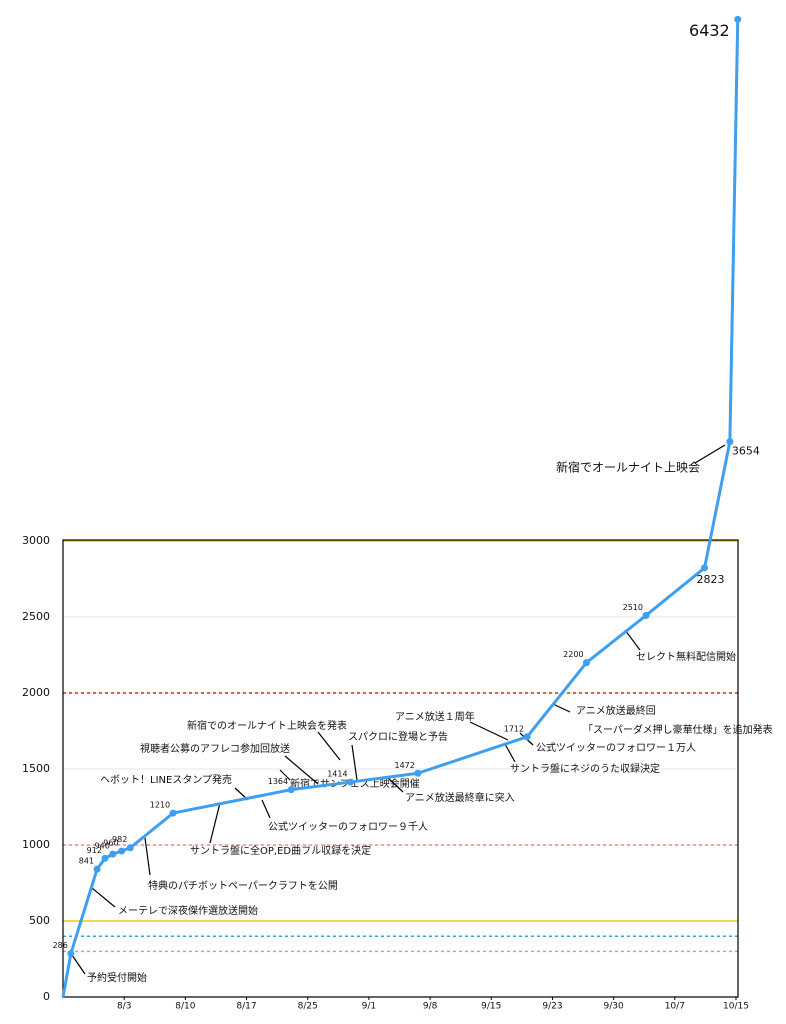  I want to click on x-tick-label: 9/15, so click(491, 1007).